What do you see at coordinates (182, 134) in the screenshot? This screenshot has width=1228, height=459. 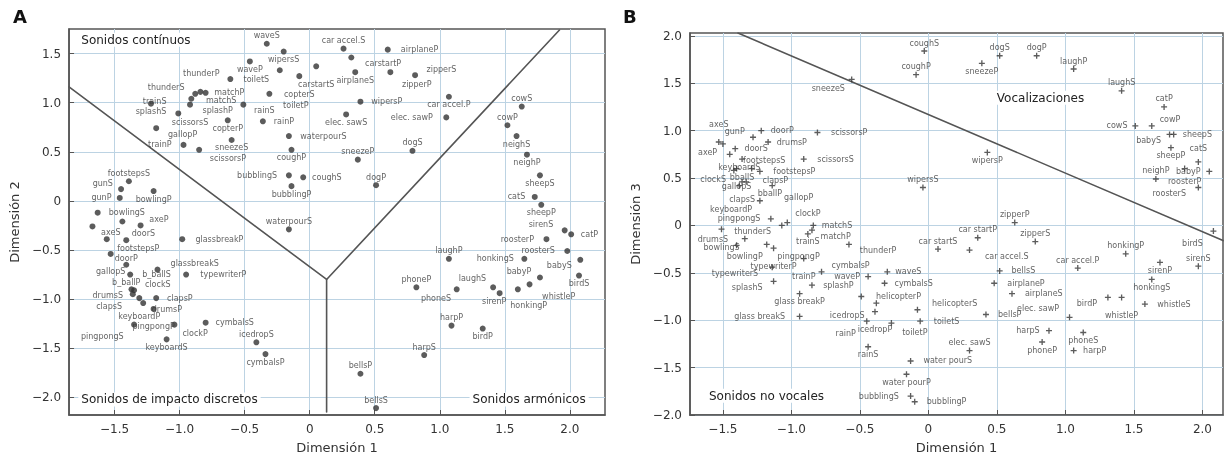 I see `data-label: gallopP` at bounding box center [182, 134].